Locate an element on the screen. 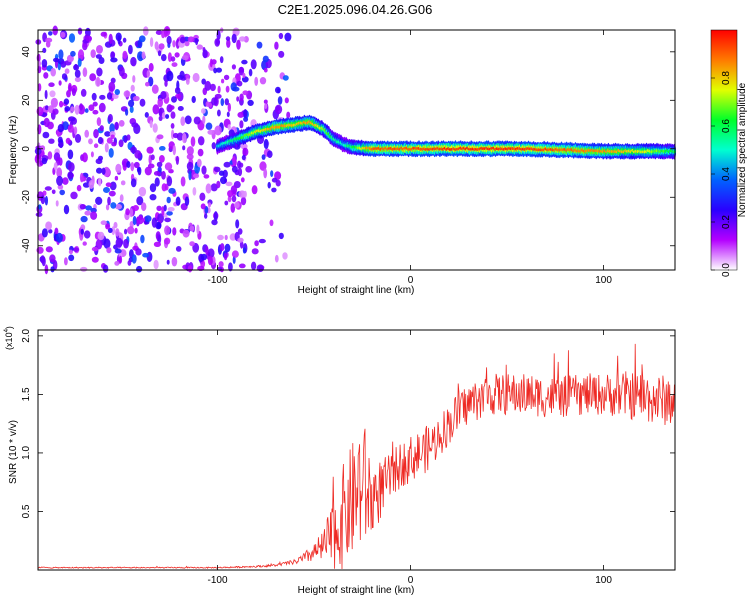  spectrogram-y-tick-label: 40 is located at coordinates (26, 52).